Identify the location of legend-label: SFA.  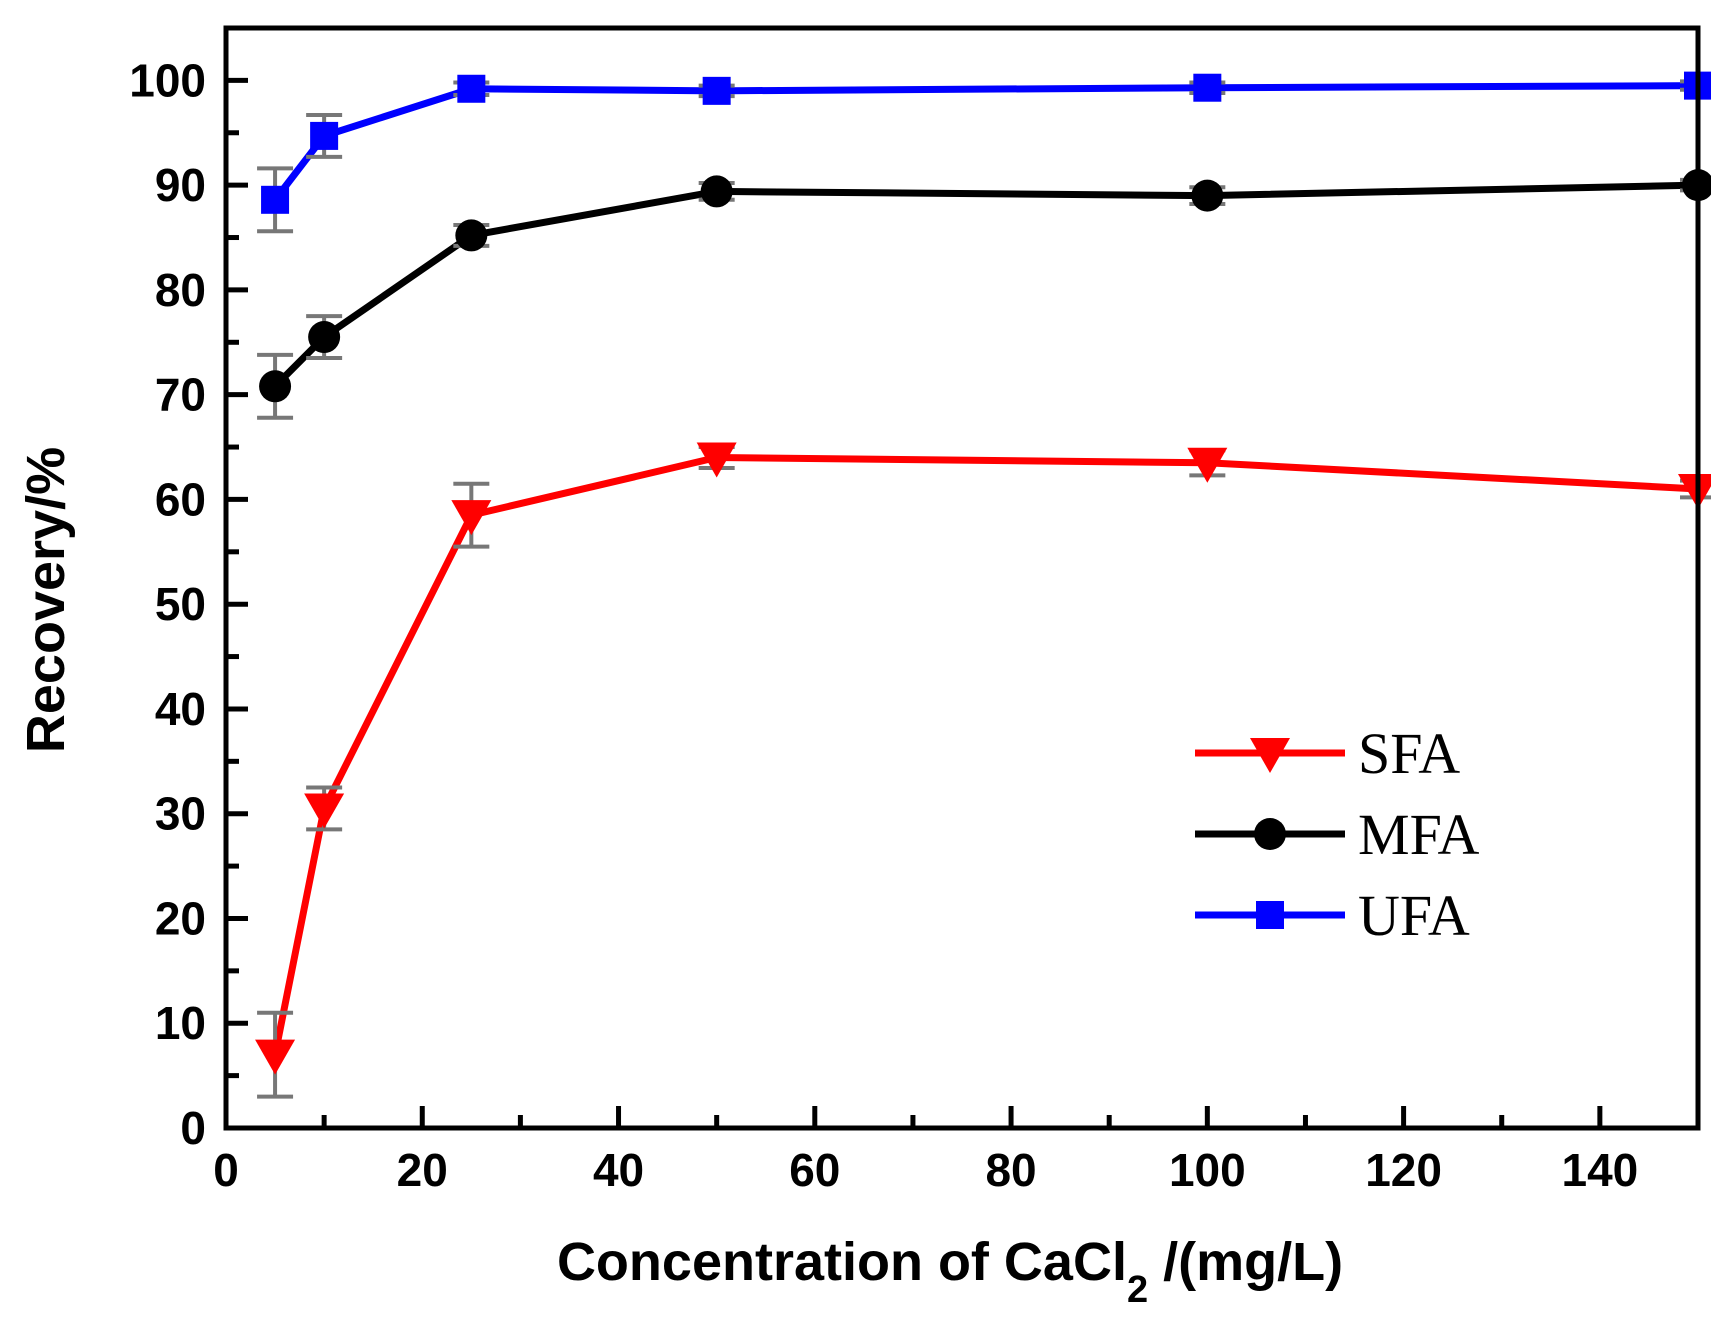
(1409, 753).